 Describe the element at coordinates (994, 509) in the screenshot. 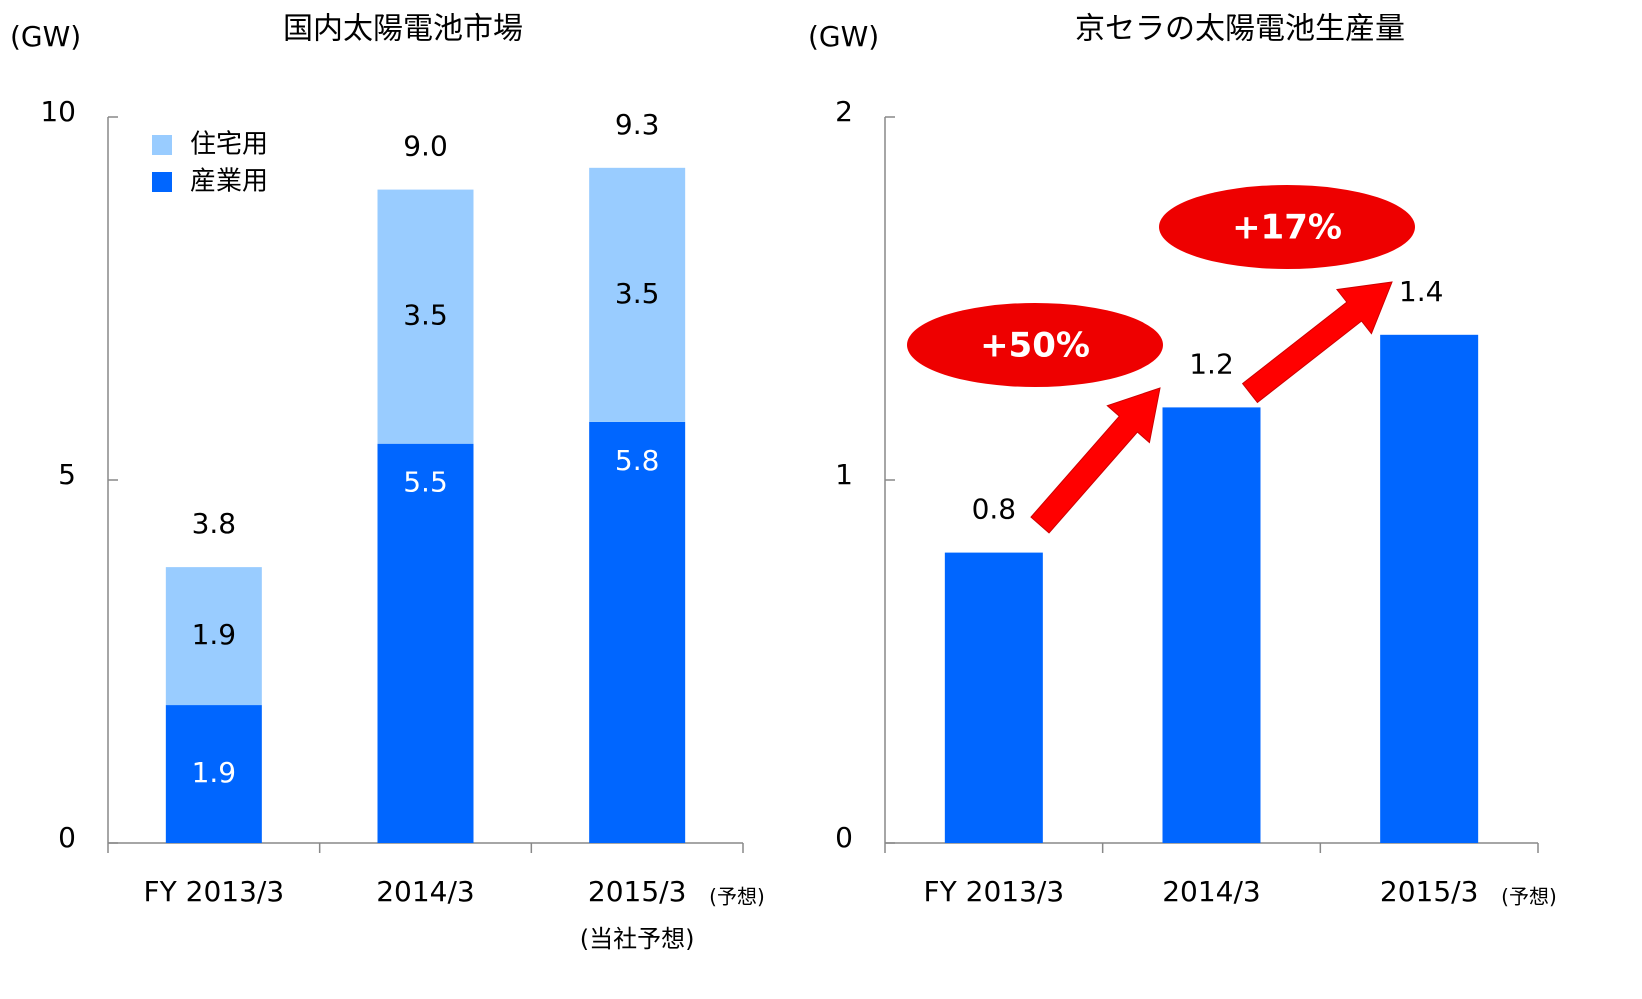

I see `data-label: 0.8` at that location.